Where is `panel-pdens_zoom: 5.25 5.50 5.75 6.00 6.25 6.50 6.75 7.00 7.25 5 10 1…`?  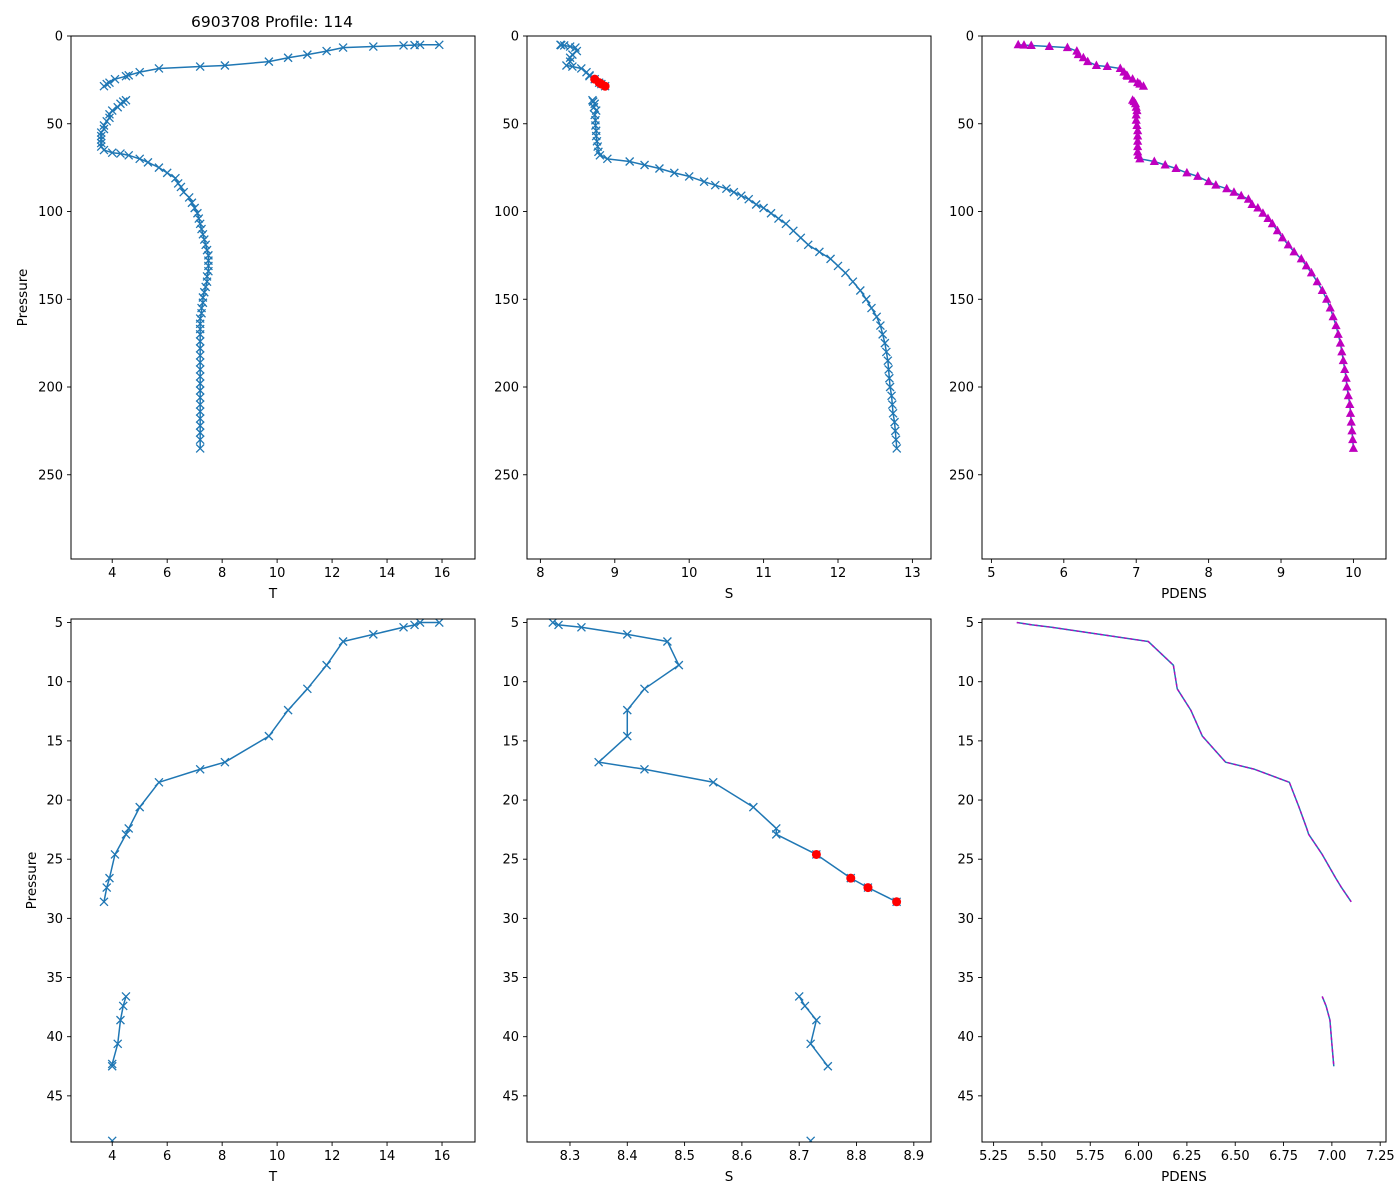
panel-pdens_zoom: 5.25 5.50 5.75 6.00 6.25 6.50 6.75 7.00 7.25 5 10 1… is located at coordinates (1175, 900).